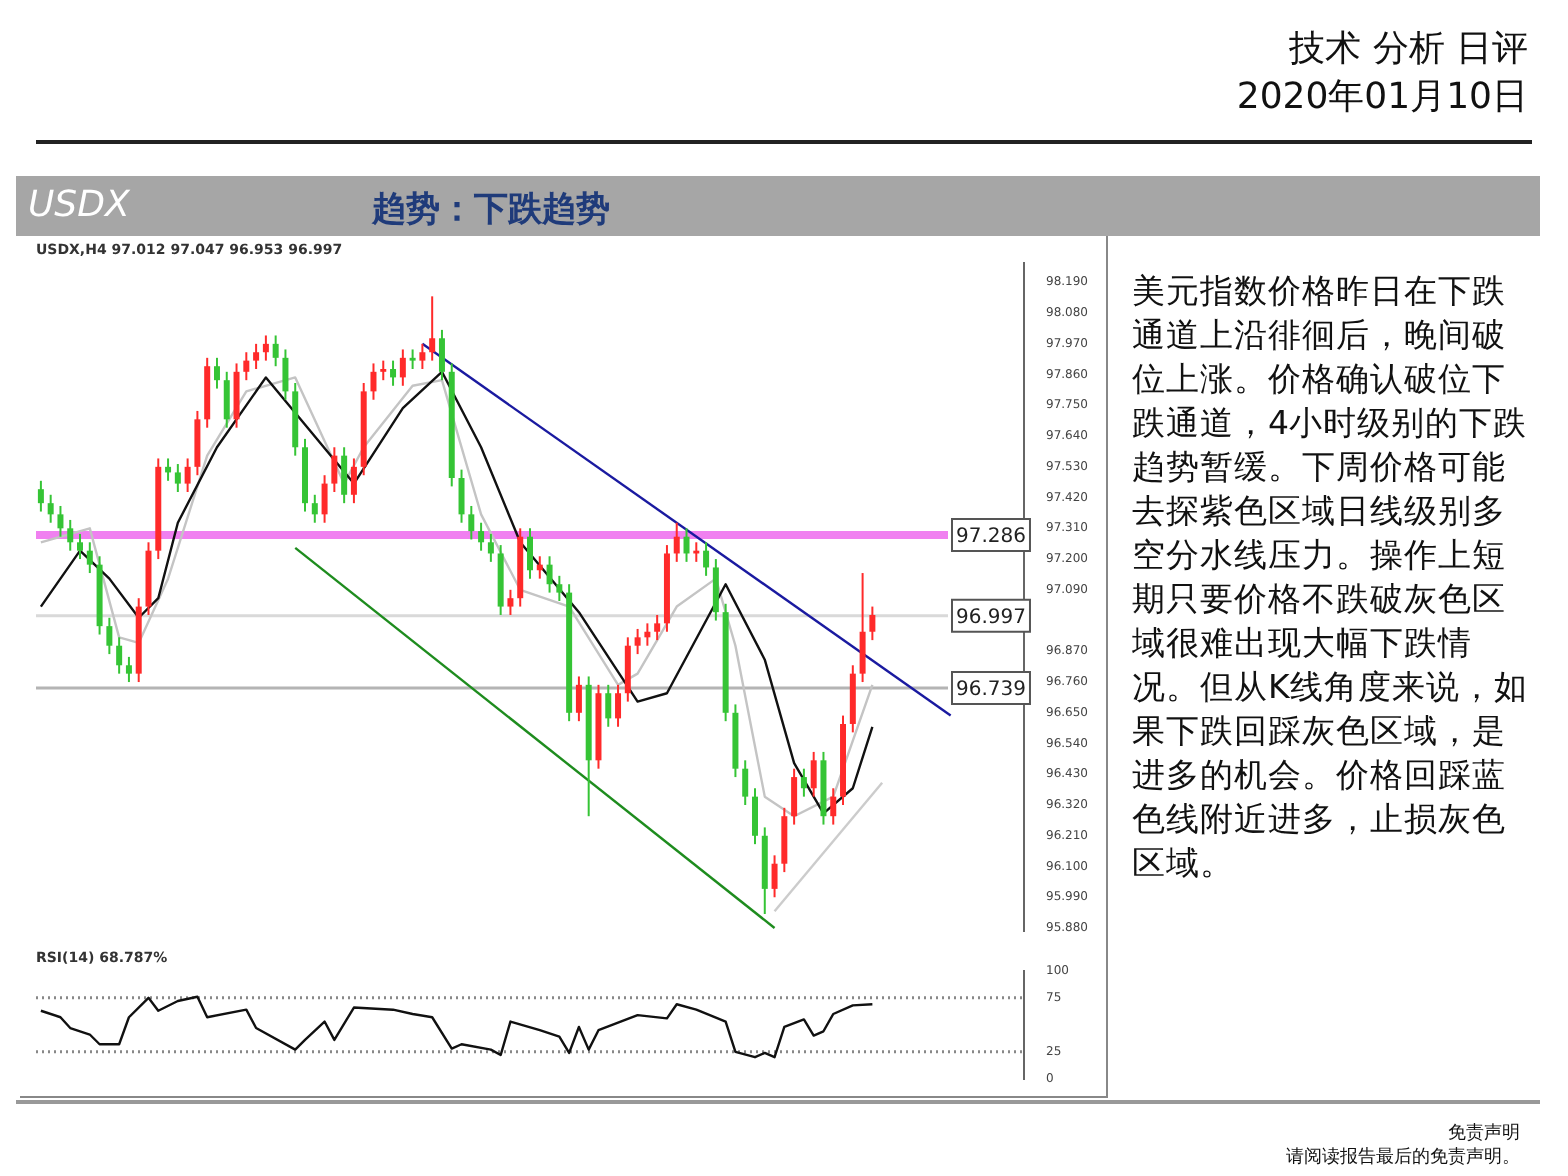 The image size is (1568, 1176). What do you see at coordinates (1403, 1157) in the screenshot?
I see `text: 请阅读报告最后的免责声明。` at bounding box center [1403, 1157].